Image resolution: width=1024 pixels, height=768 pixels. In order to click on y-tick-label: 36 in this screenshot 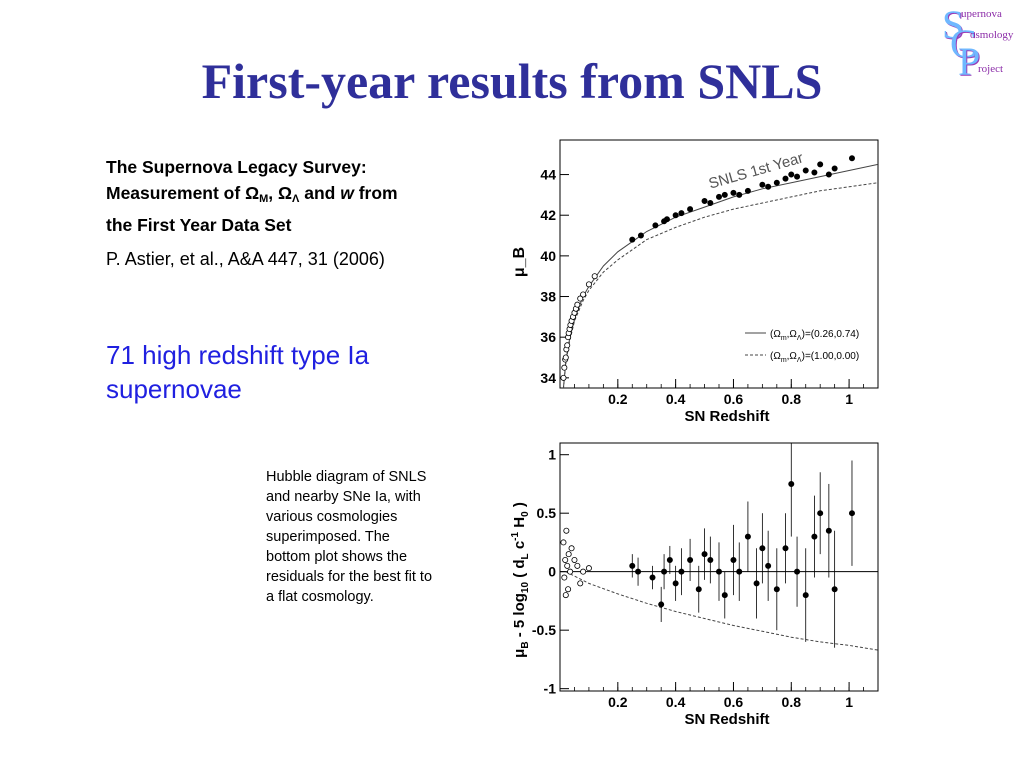, I will do `click(548, 337)`.